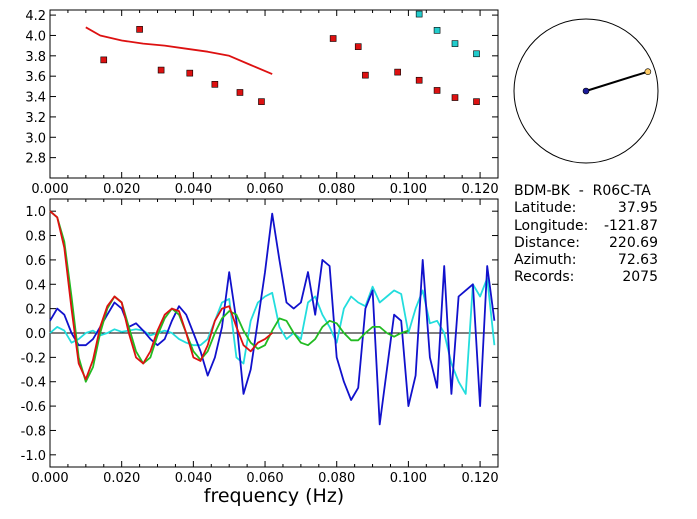  What do you see at coordinates (35, 36) in the screenshot?
I see `top-y-tick-label: 4.0` at bounding box center [35, 36].